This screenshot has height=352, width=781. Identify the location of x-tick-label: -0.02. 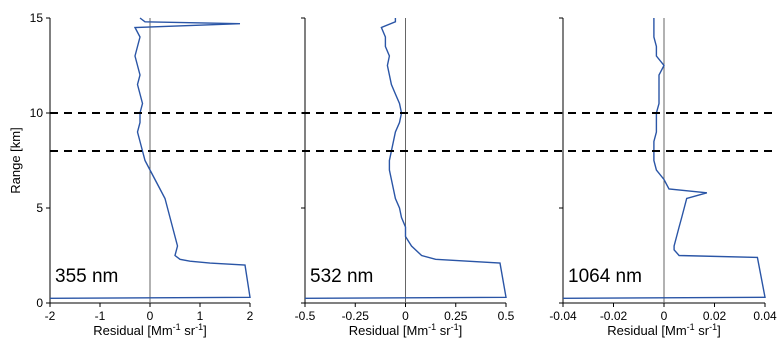
(614, 316).